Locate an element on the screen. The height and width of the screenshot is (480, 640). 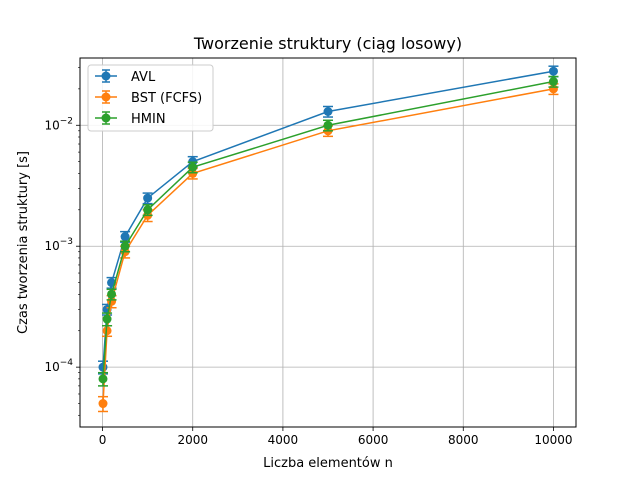
y-tick-label: 10⁻⁴ is located at coordinates (58, 366).